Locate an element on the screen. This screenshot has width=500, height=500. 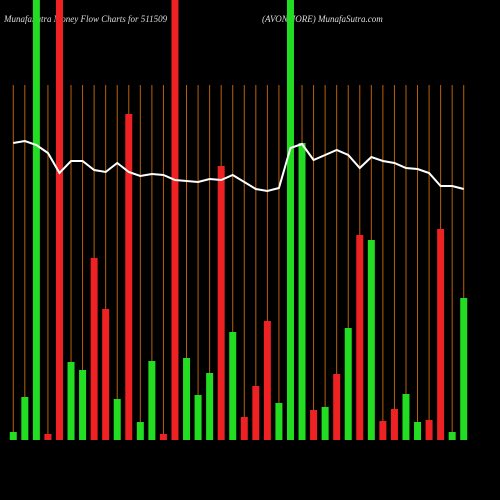
price-line is located at coordinates (238, 166).